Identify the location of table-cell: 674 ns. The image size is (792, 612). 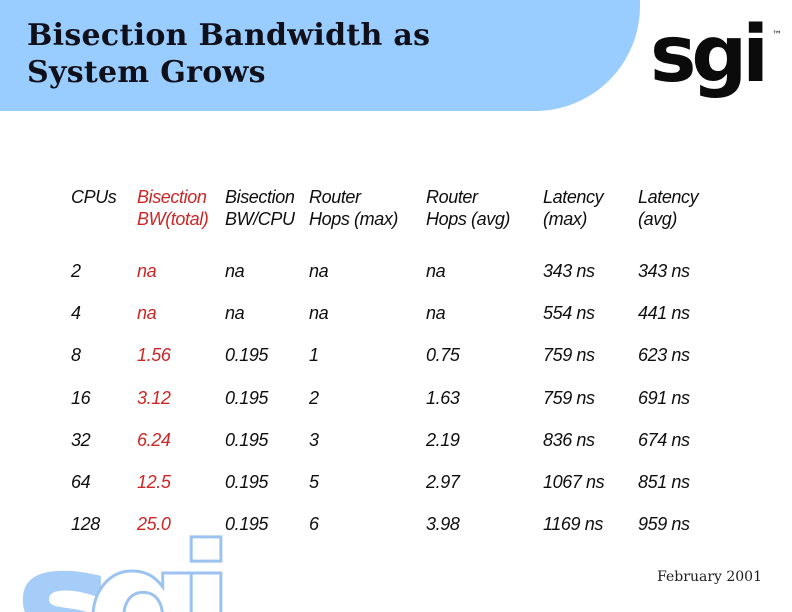
(664, 439).